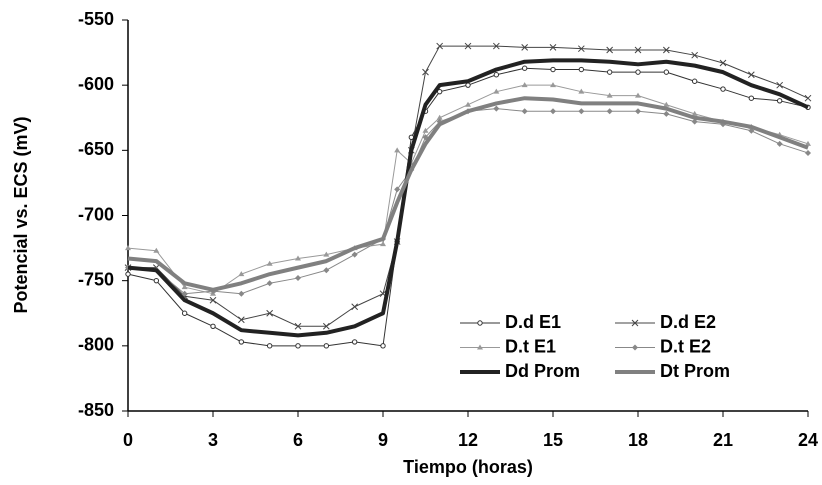 The width and height of the screenshot is (822, 485). Describe the element at coordinates (383, 440) in the screenshot. I see `x-tick-label: 9` at that location.